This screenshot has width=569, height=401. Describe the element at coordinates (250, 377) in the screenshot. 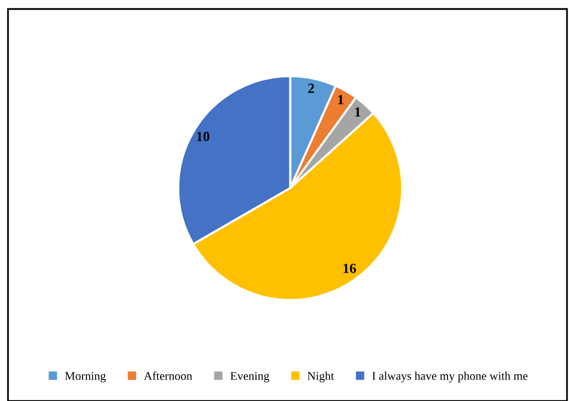

I see `legend-label: Evening` at that location.